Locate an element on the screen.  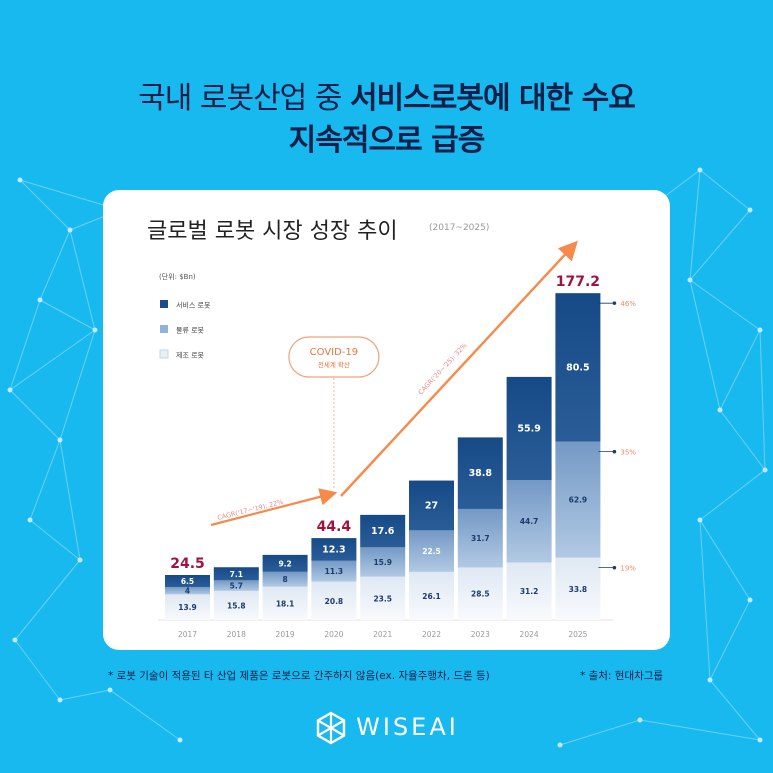
data-label: 17.6 is located at coordinates (383, 531).